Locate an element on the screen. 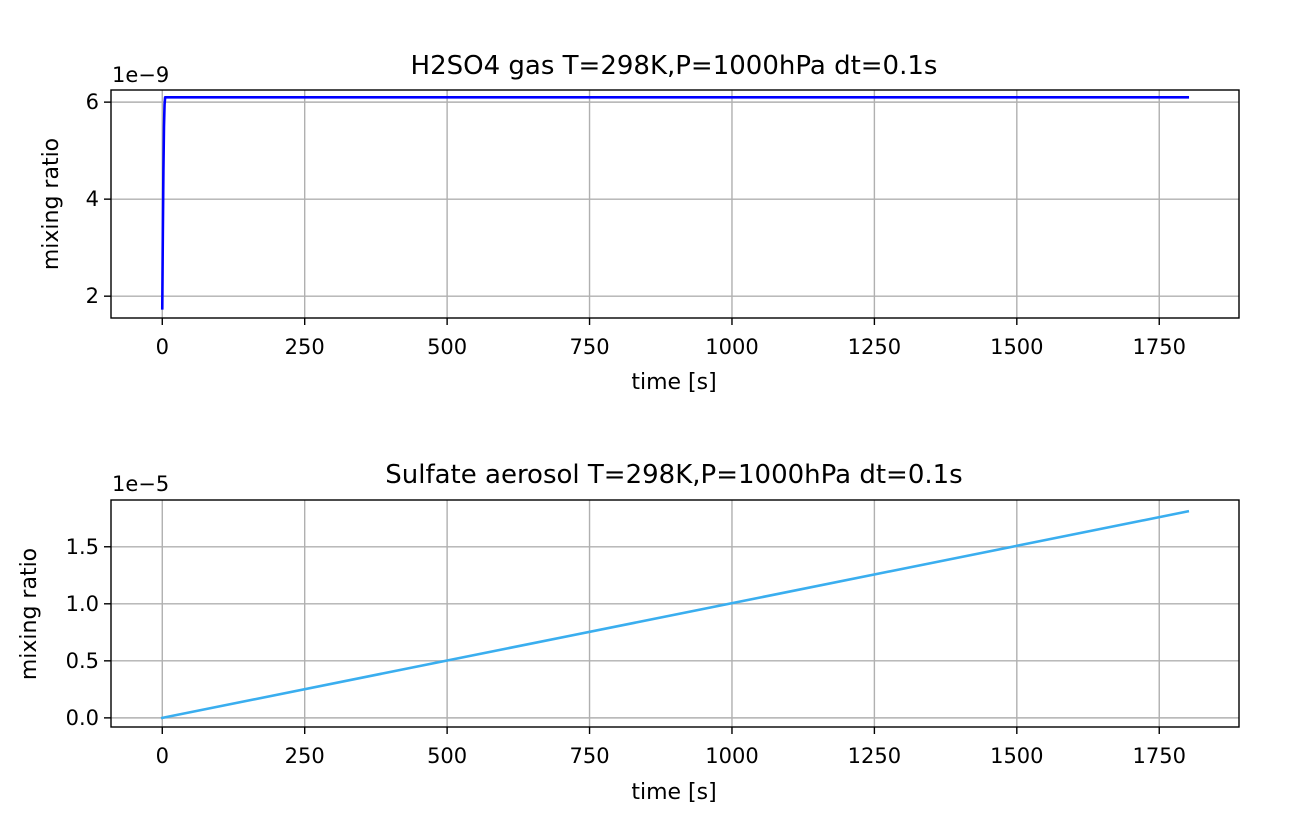  y-tick-label: 2 is located at coordinates (92, 296).